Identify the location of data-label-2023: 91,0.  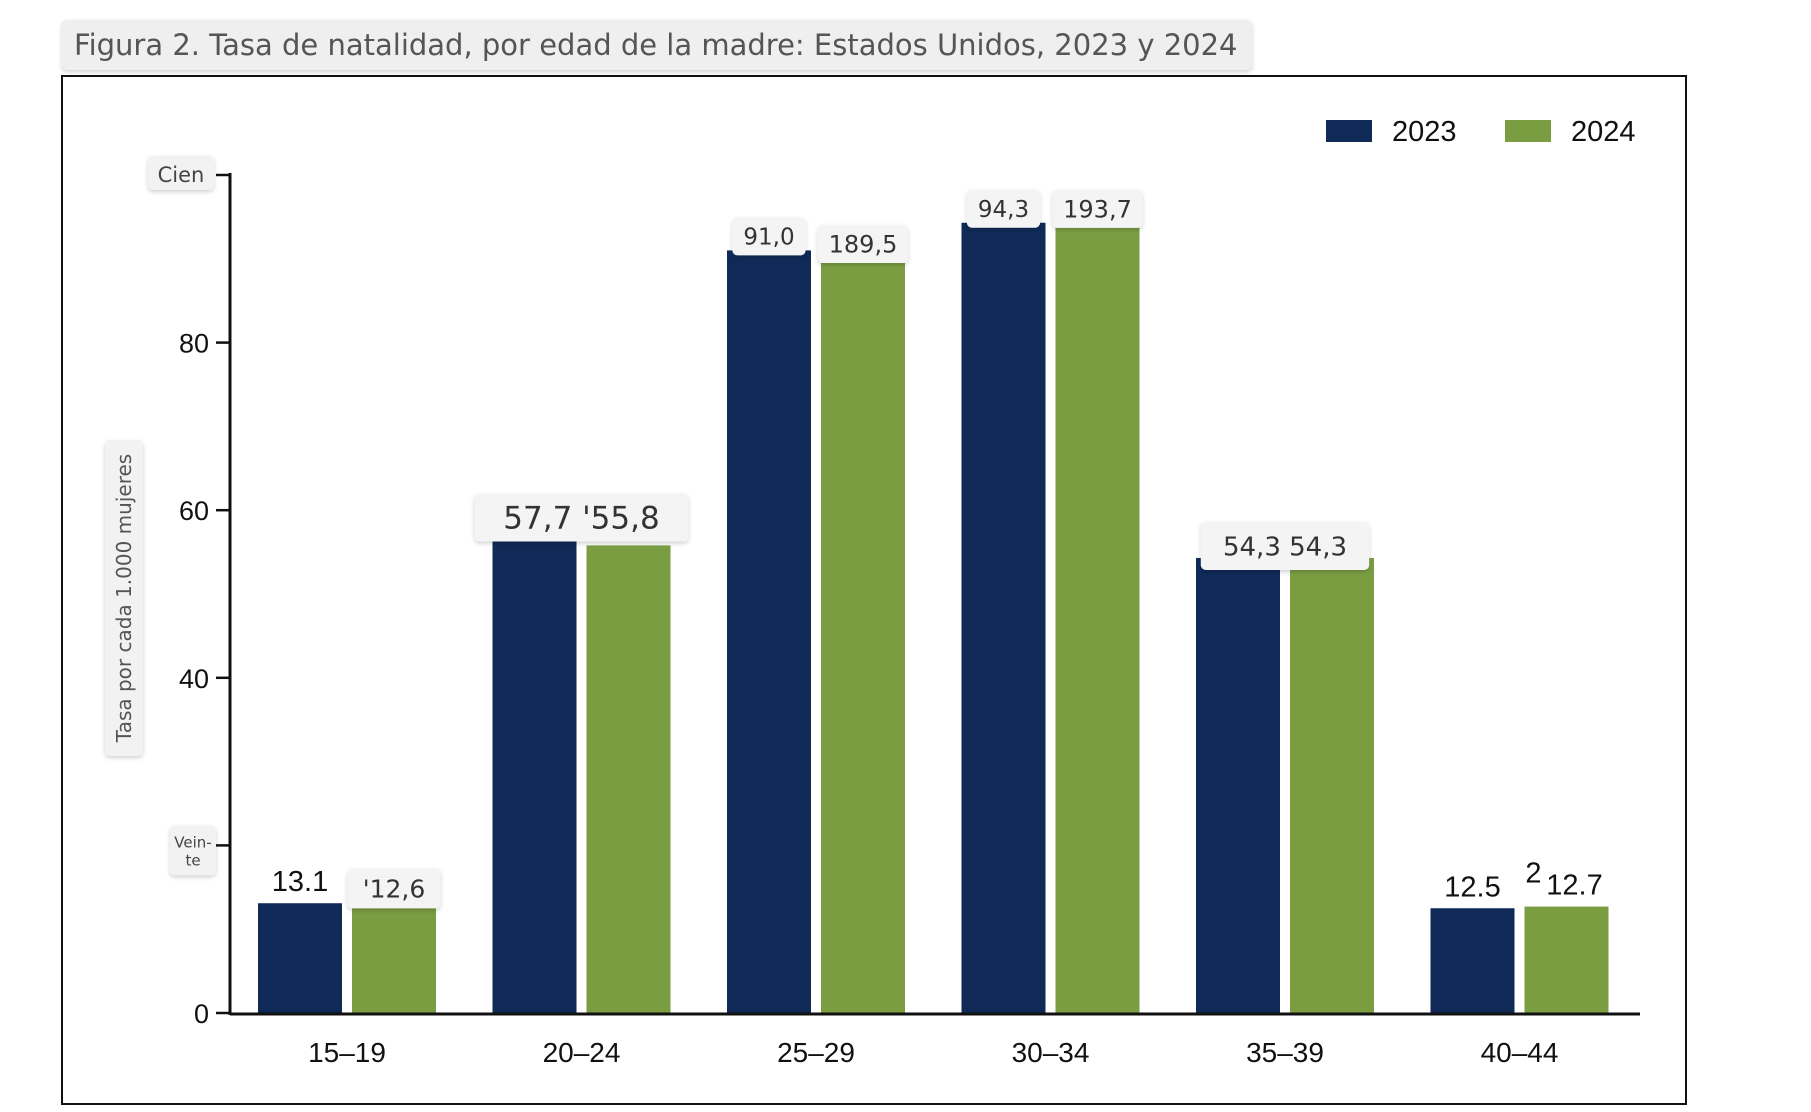
(768, 238).